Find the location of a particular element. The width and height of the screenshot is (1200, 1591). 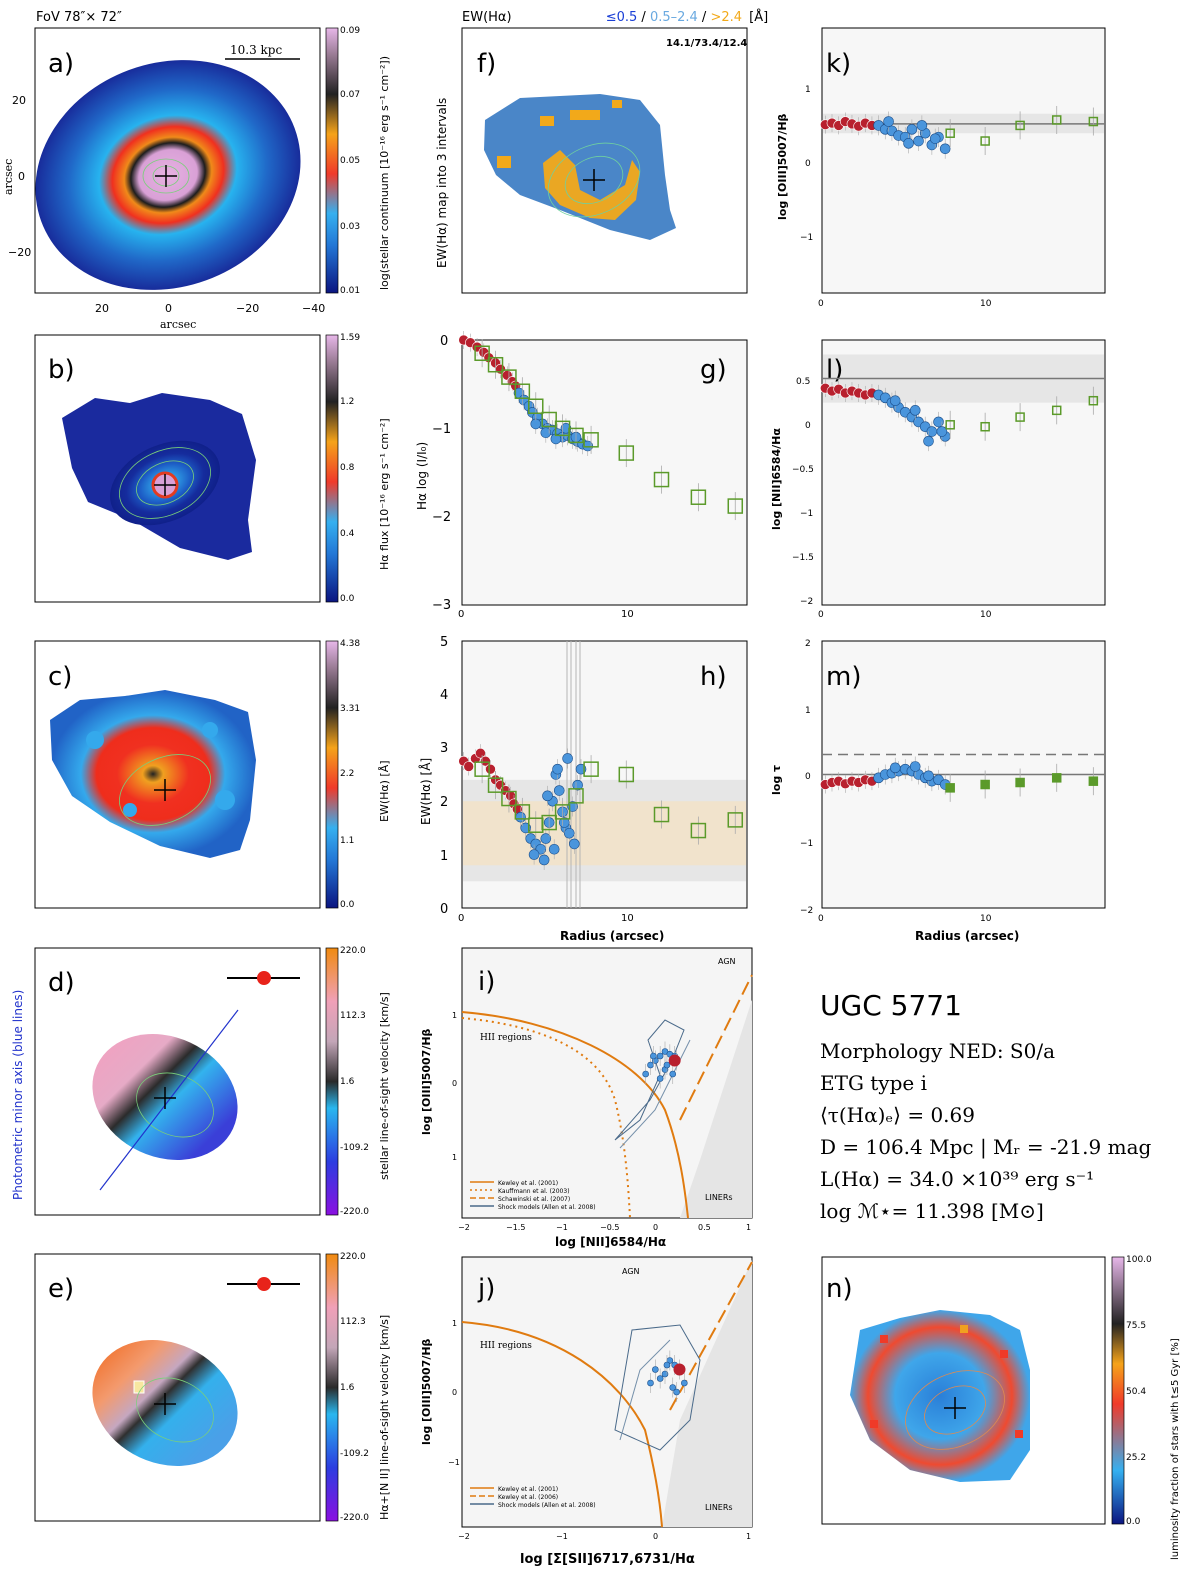

g-ylabel: Hα log (I/I₀) is located at coordinates (422, 476).